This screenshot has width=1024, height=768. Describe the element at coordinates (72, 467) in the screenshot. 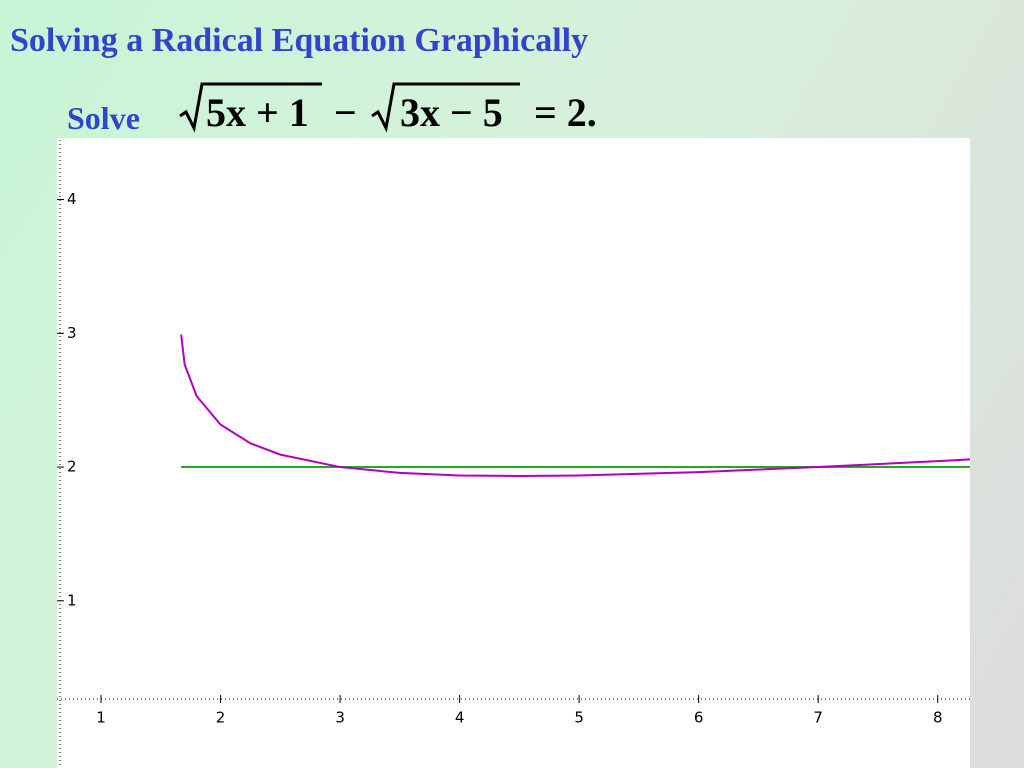

I see `y-tick-label: 2` at that location.